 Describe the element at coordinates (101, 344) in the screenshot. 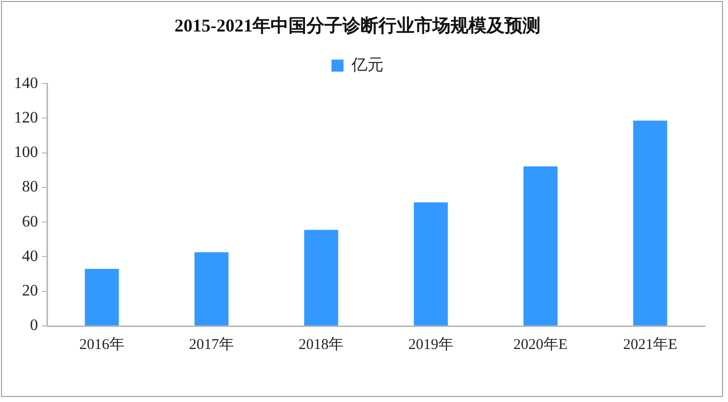

I see `x-tick-label: 2016年` at that location.